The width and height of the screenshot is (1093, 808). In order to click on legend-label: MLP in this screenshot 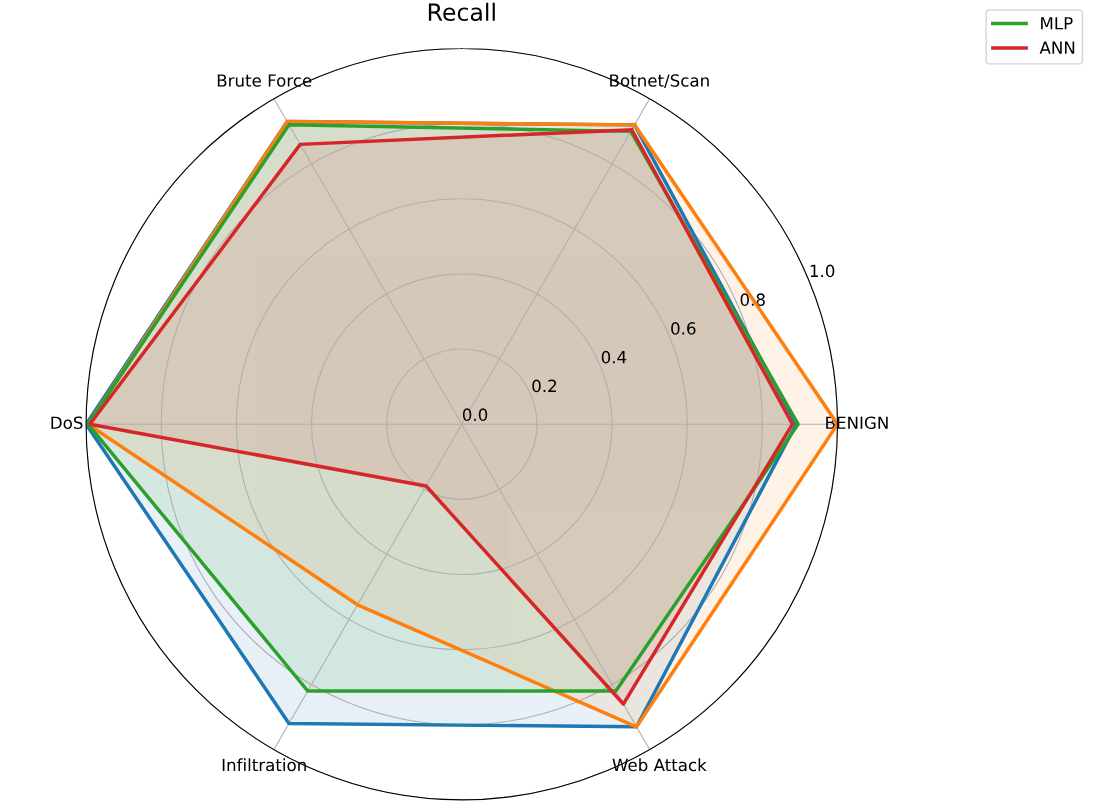, I will do `click(1057, 23)`.